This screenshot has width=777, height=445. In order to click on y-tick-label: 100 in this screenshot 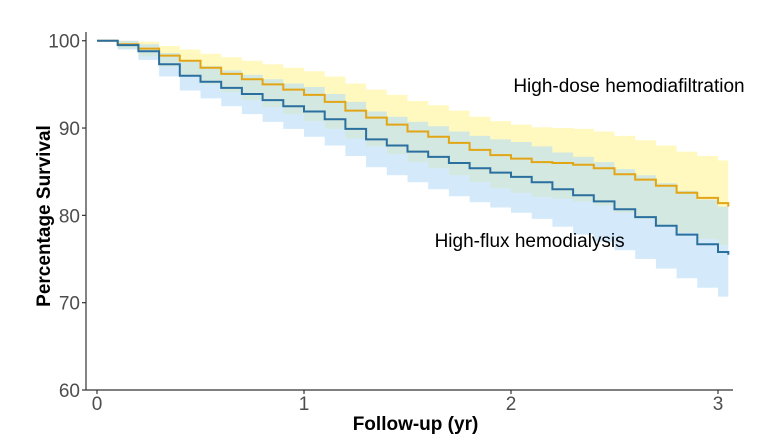, I will do `click(64, 42)`.